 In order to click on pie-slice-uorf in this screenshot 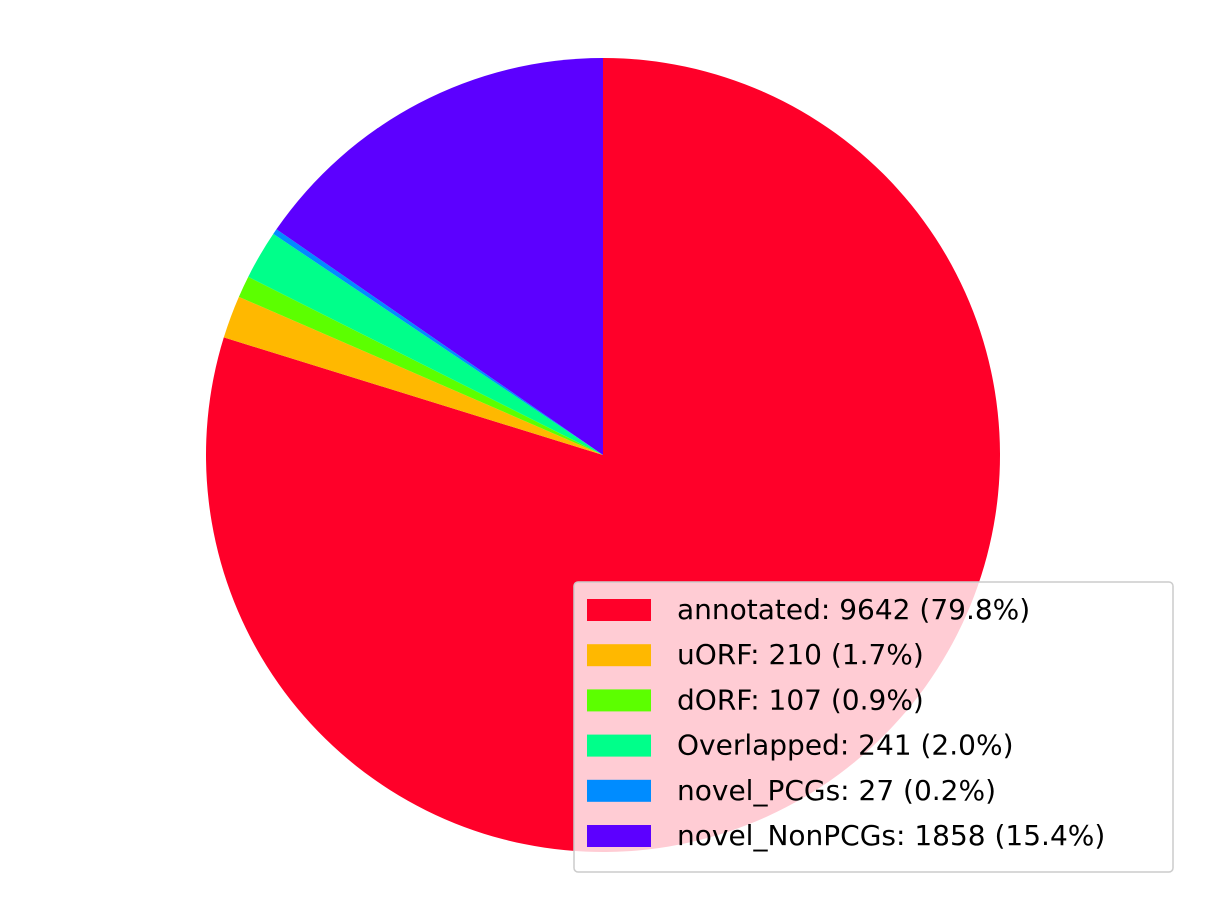, I will do `click(413, 375)`.